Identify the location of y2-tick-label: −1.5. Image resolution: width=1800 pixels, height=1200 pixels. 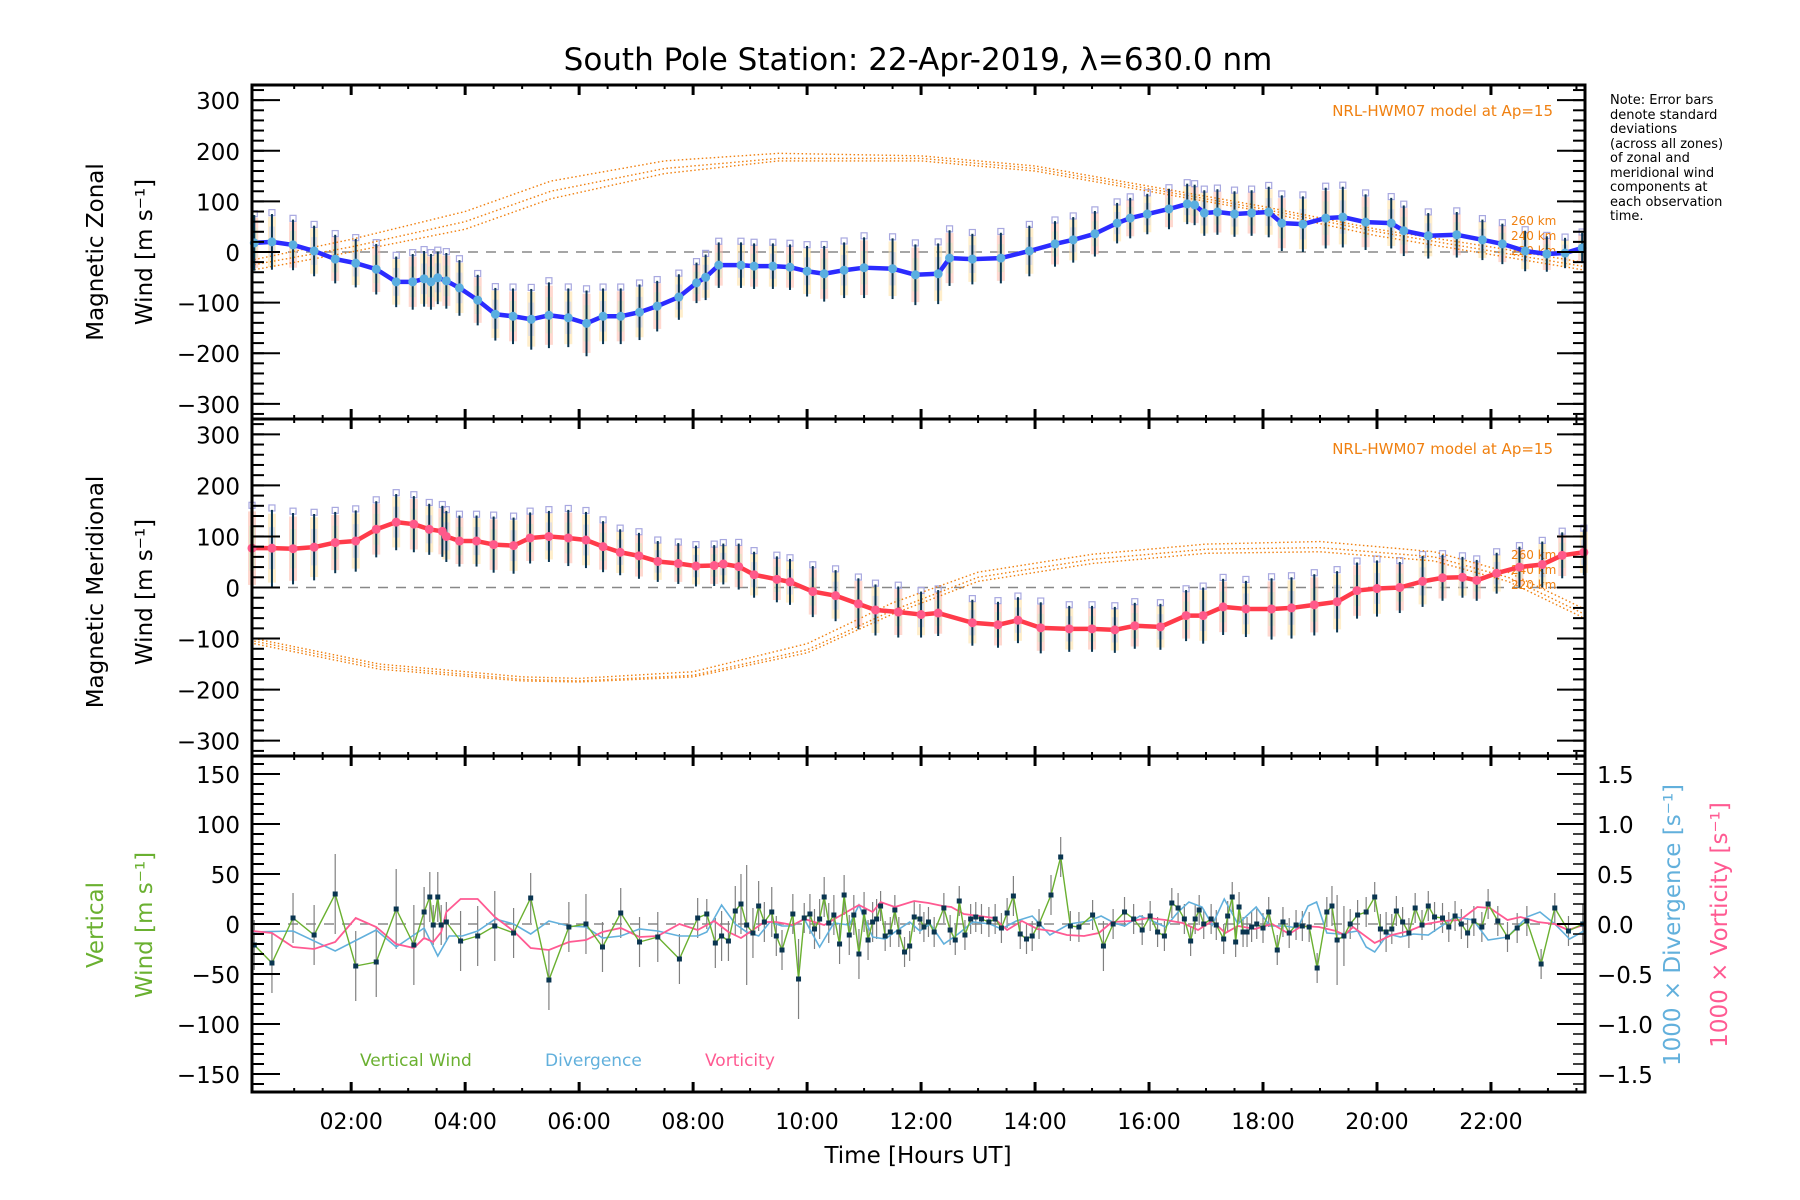
(1625, 1076).